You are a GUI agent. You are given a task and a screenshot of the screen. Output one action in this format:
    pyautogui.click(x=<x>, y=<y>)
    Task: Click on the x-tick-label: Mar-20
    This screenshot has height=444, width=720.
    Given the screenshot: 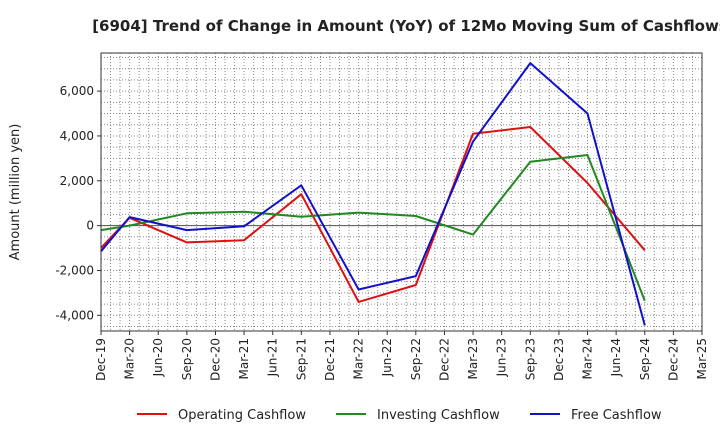 What is the action you would take?
    pyautogui.click(x=130, y=358)
    